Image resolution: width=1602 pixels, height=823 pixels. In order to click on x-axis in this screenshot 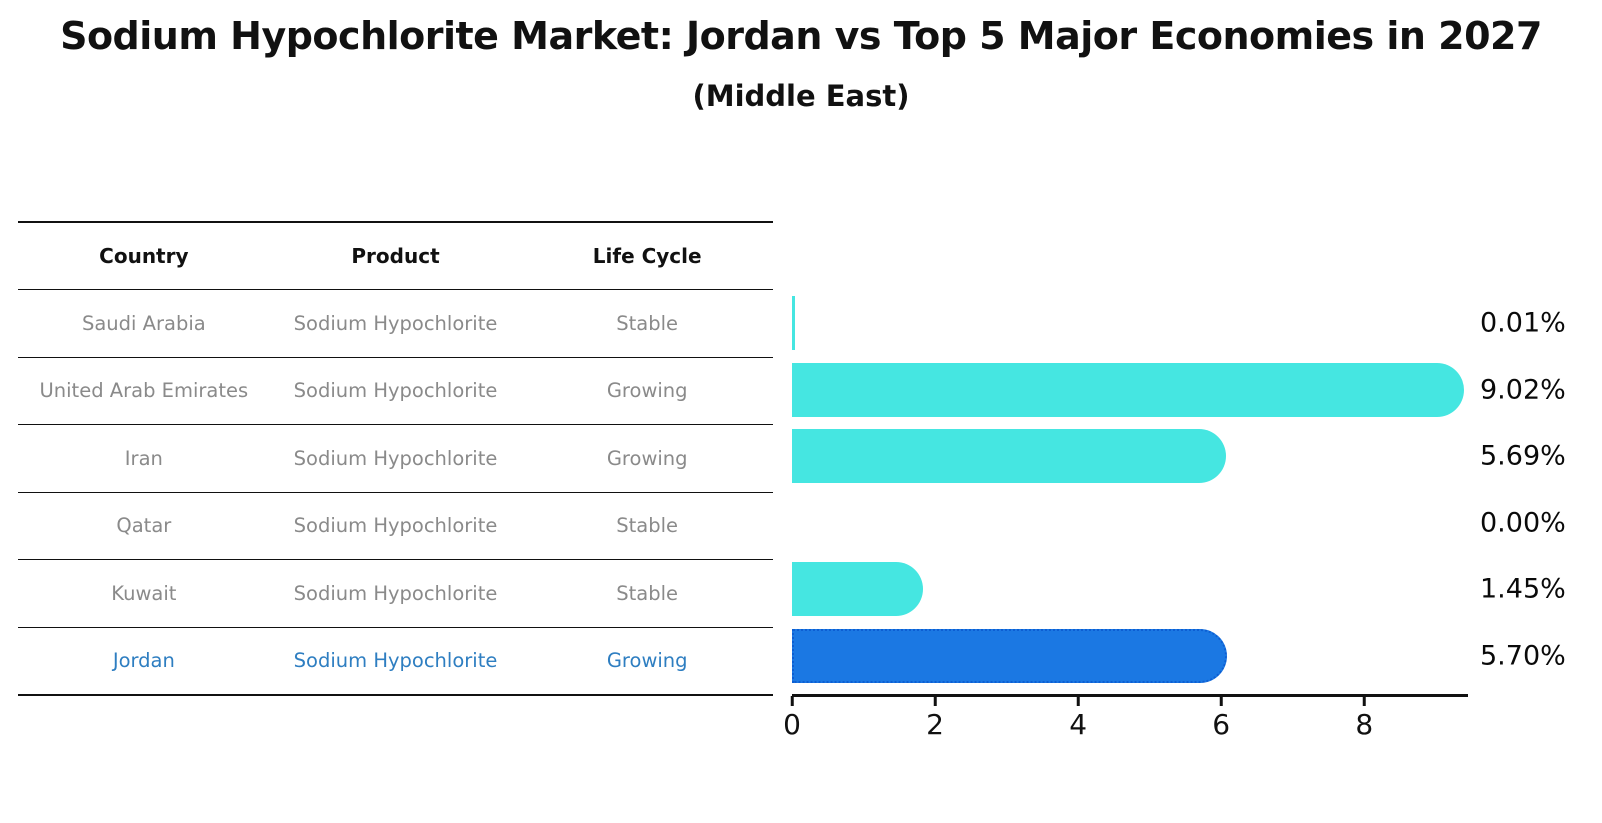, I will do `click(1130, 695)`.